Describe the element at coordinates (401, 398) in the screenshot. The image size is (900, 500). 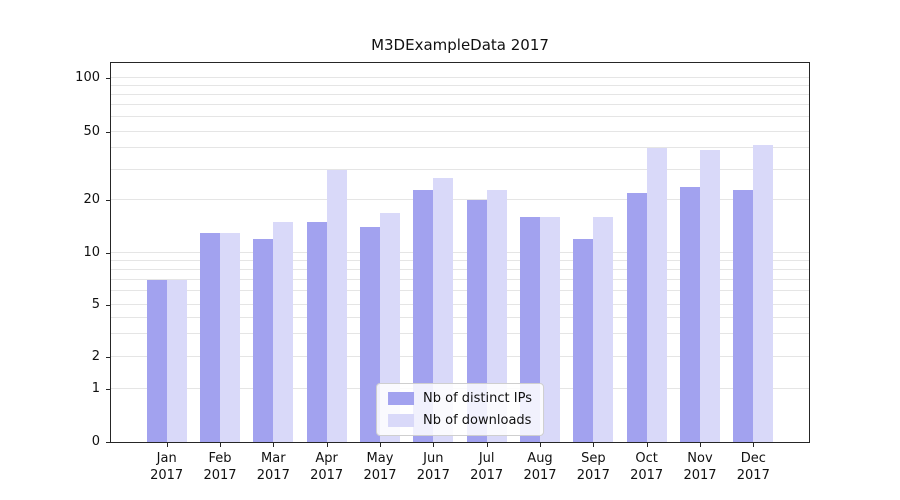
I see `legend-swatch-distinct-ips` at that location.